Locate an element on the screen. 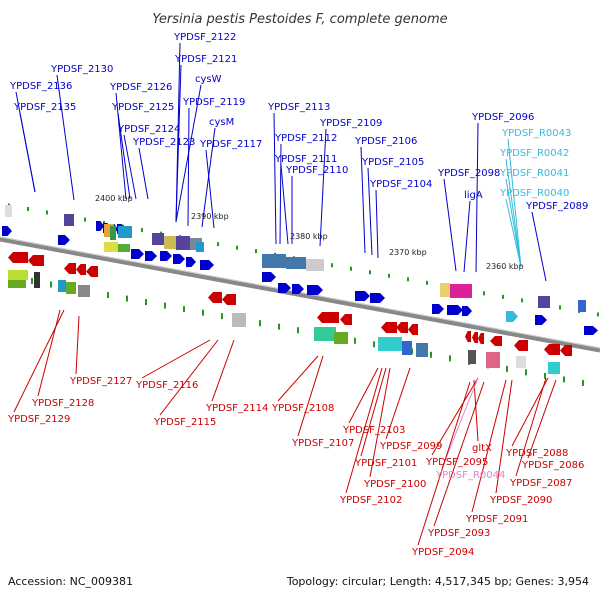 The width and height of the screenshot is (600, 600). gene-label: YPDSF_2105 is located at coordinates (392, 162).